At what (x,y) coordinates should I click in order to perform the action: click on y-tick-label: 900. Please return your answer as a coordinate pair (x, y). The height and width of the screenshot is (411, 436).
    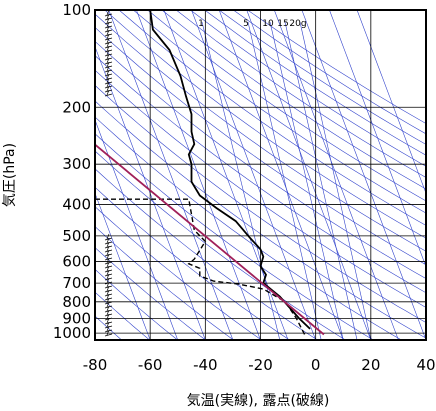
    Looking at the image, I should click on (76, 318).